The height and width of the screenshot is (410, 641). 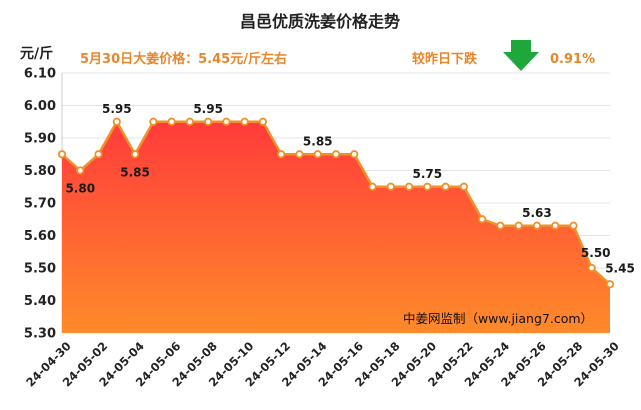 I want to click on y-tick-label: 5.40, so click(x=40, y=301).